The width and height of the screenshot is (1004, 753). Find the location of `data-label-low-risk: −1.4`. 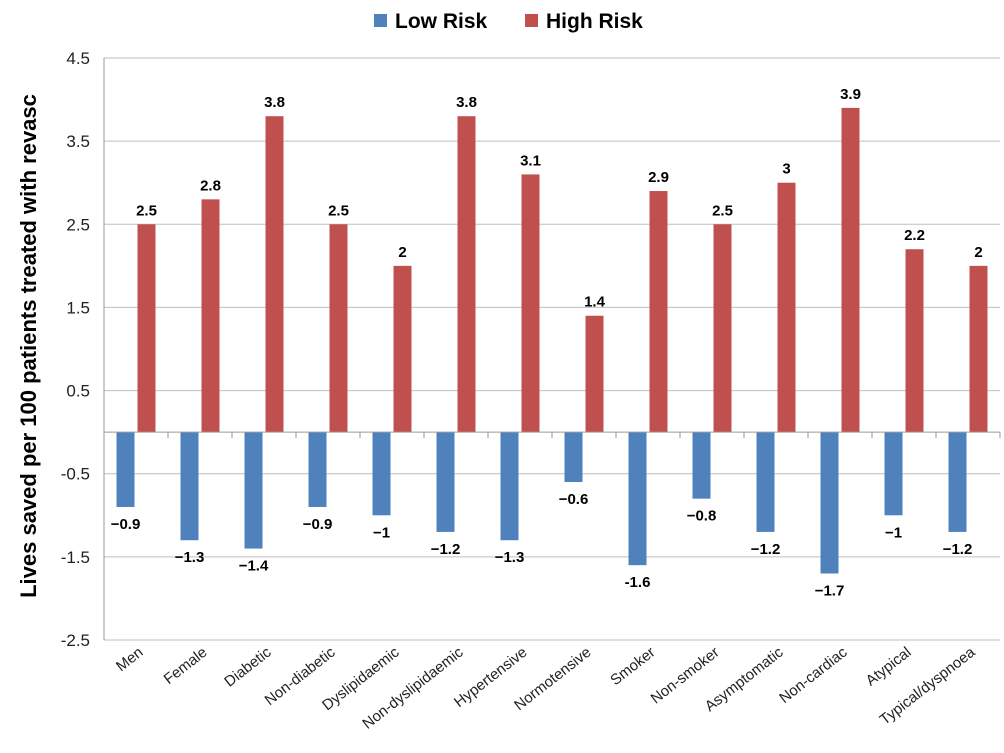

data-label-low-risk: −1.4 is located at coordinates (254, 566).